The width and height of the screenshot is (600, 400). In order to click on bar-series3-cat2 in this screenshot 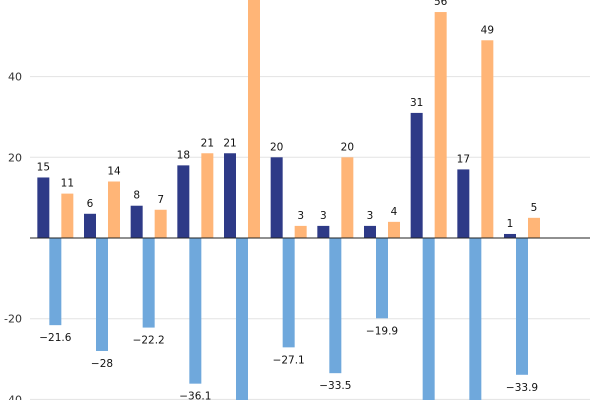, I will do `click(114, 209)`.